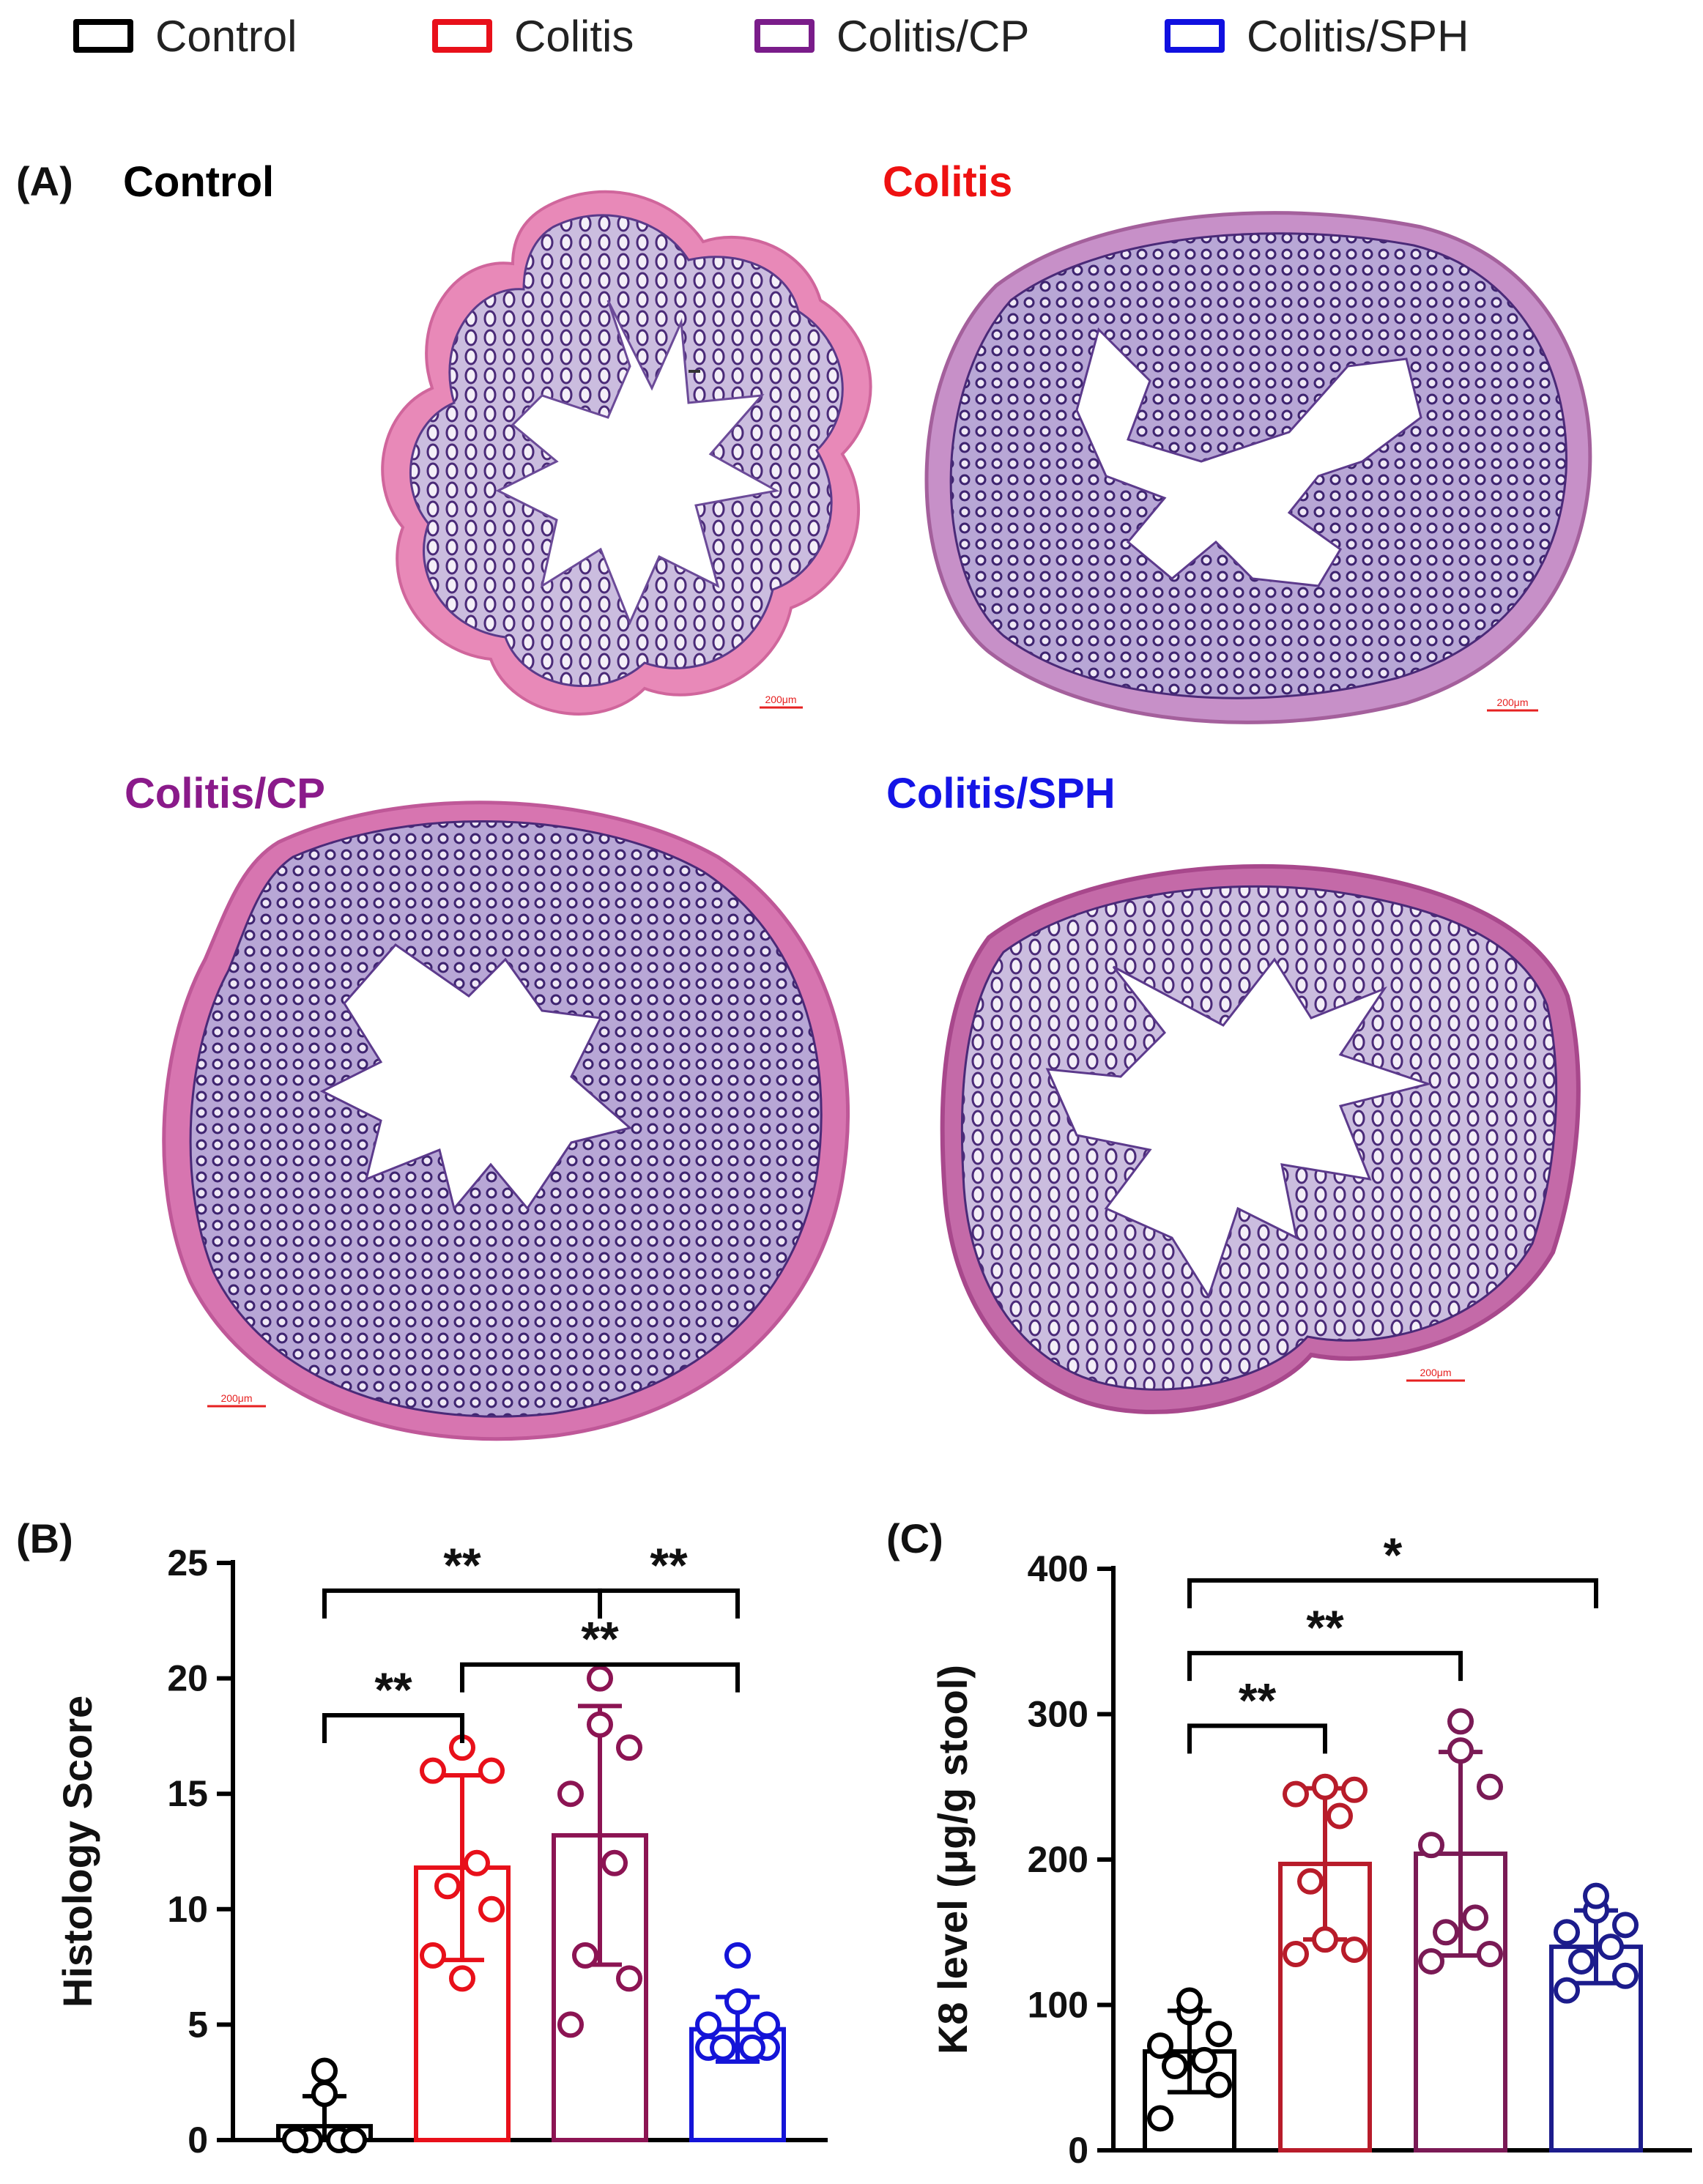 The height and width of the screenshot is (2184, 1703). What do you see at coordinates (1058, 1859) in the screenshot?
I see `y-tick-label: 200` at bounding box center [1058, 1859].